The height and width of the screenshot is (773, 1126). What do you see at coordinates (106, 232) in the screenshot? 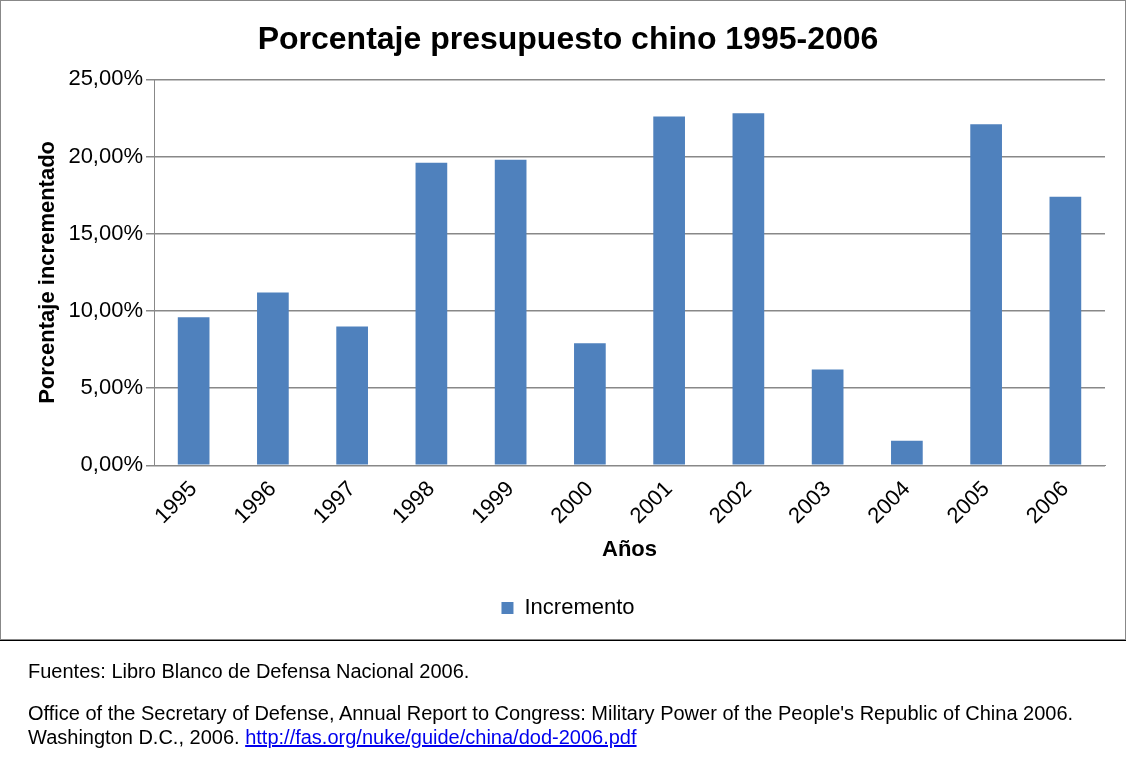
I see `y-tick-label: 15,00%` at bounding box center [106, 232].